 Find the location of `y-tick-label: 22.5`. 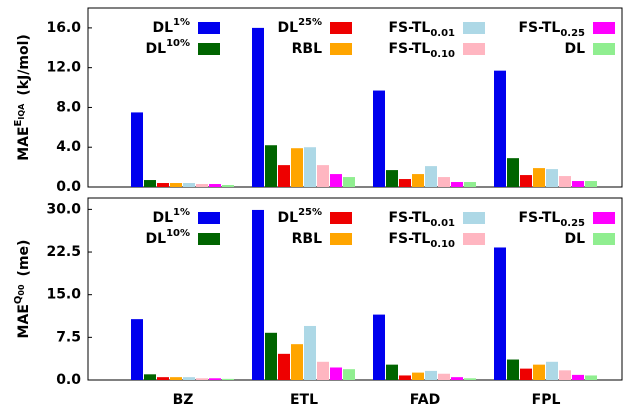

y-tick-label: 22.5 is located at coordinates (63, 252).